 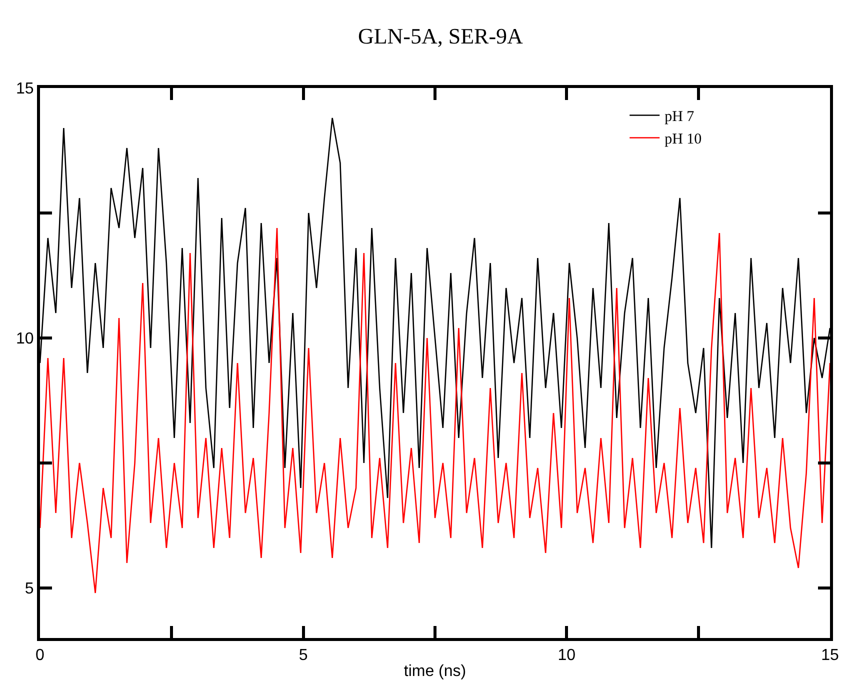 I want to click on x-axis-title: time (ns), so click(x=435, y=671).